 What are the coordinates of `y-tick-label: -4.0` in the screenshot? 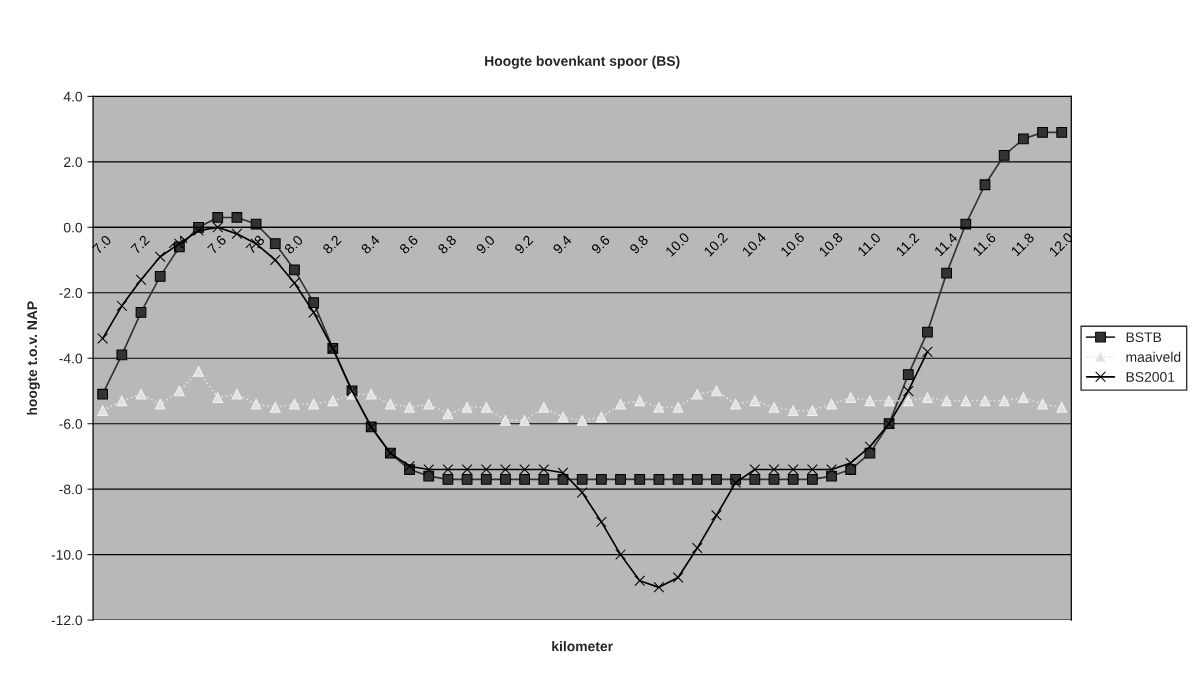 It's located at (71, 358).